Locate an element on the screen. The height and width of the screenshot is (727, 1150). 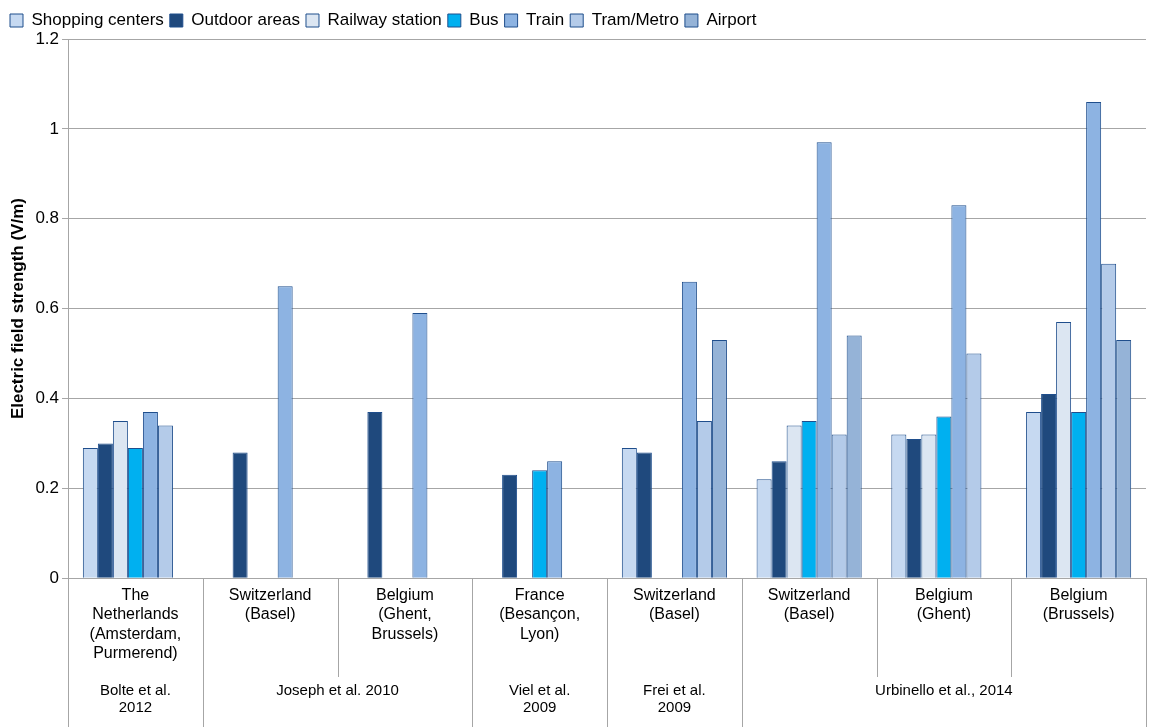
legend-label: Bus is located at coordinates (484, 20).